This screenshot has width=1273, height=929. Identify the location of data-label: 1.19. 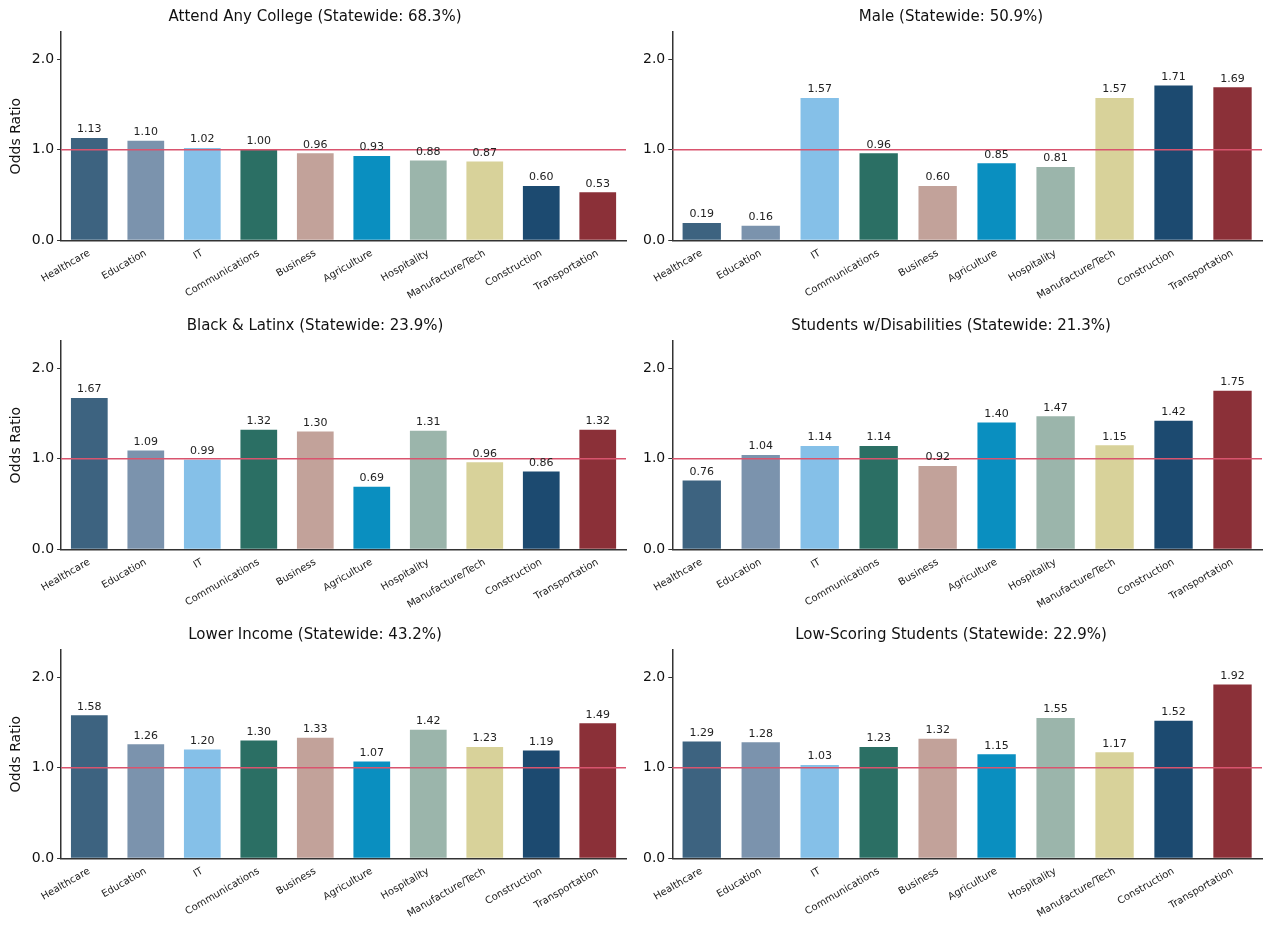
(541, 741).